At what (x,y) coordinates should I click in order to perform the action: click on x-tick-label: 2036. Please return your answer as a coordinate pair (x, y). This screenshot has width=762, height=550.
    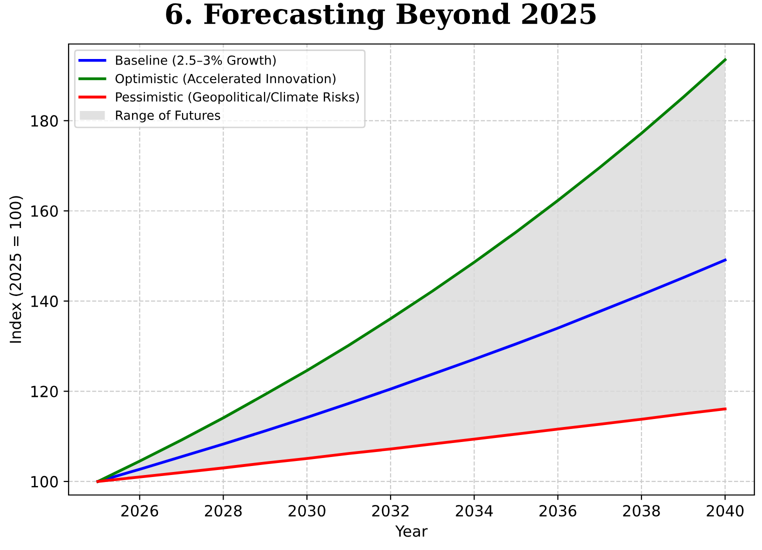
    Looking at the image, I should click on (558, 510).